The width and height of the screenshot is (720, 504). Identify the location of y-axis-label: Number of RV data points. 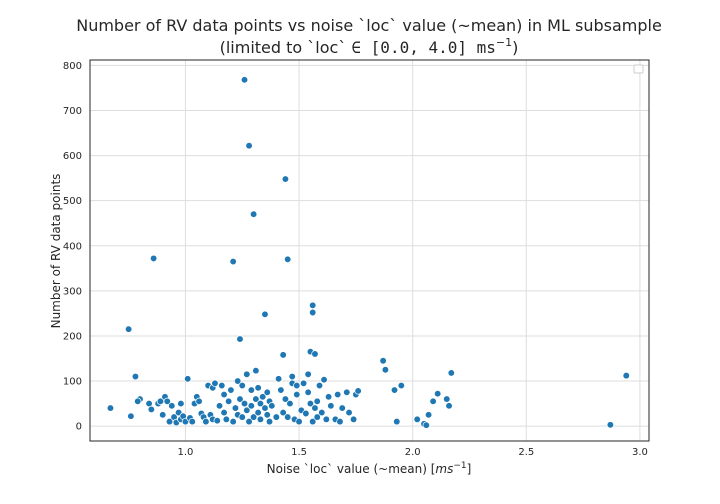
(56, 251).